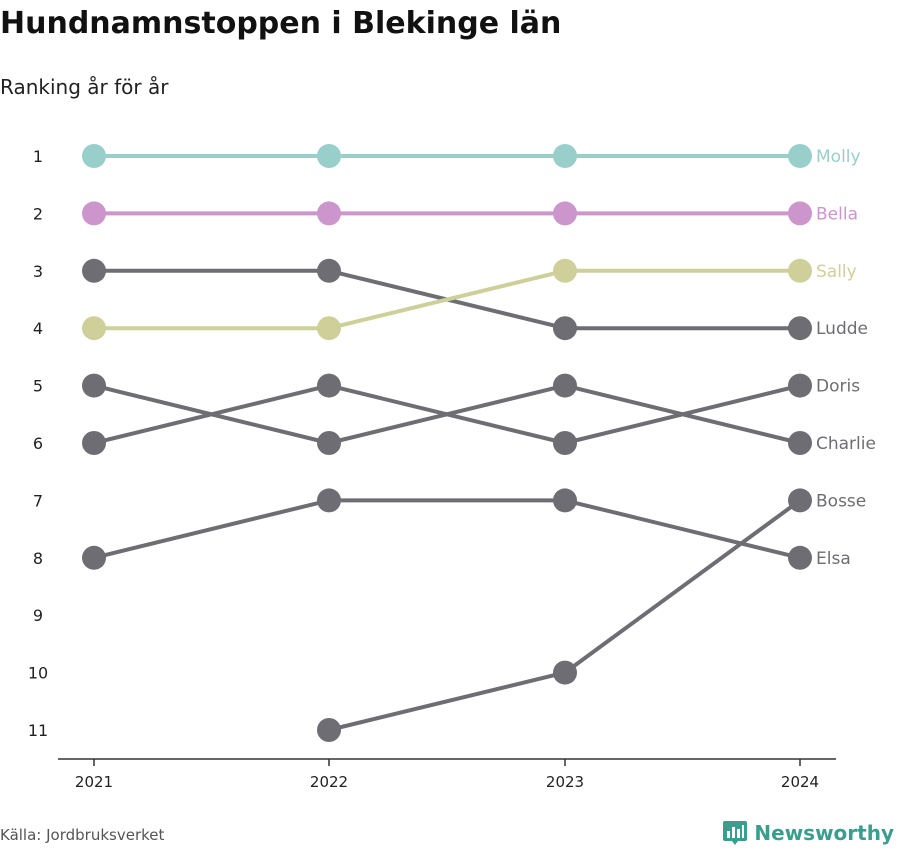  I want to click on chart-title: Hundnamnstoppen i Blekinge län, so click(281, 23).